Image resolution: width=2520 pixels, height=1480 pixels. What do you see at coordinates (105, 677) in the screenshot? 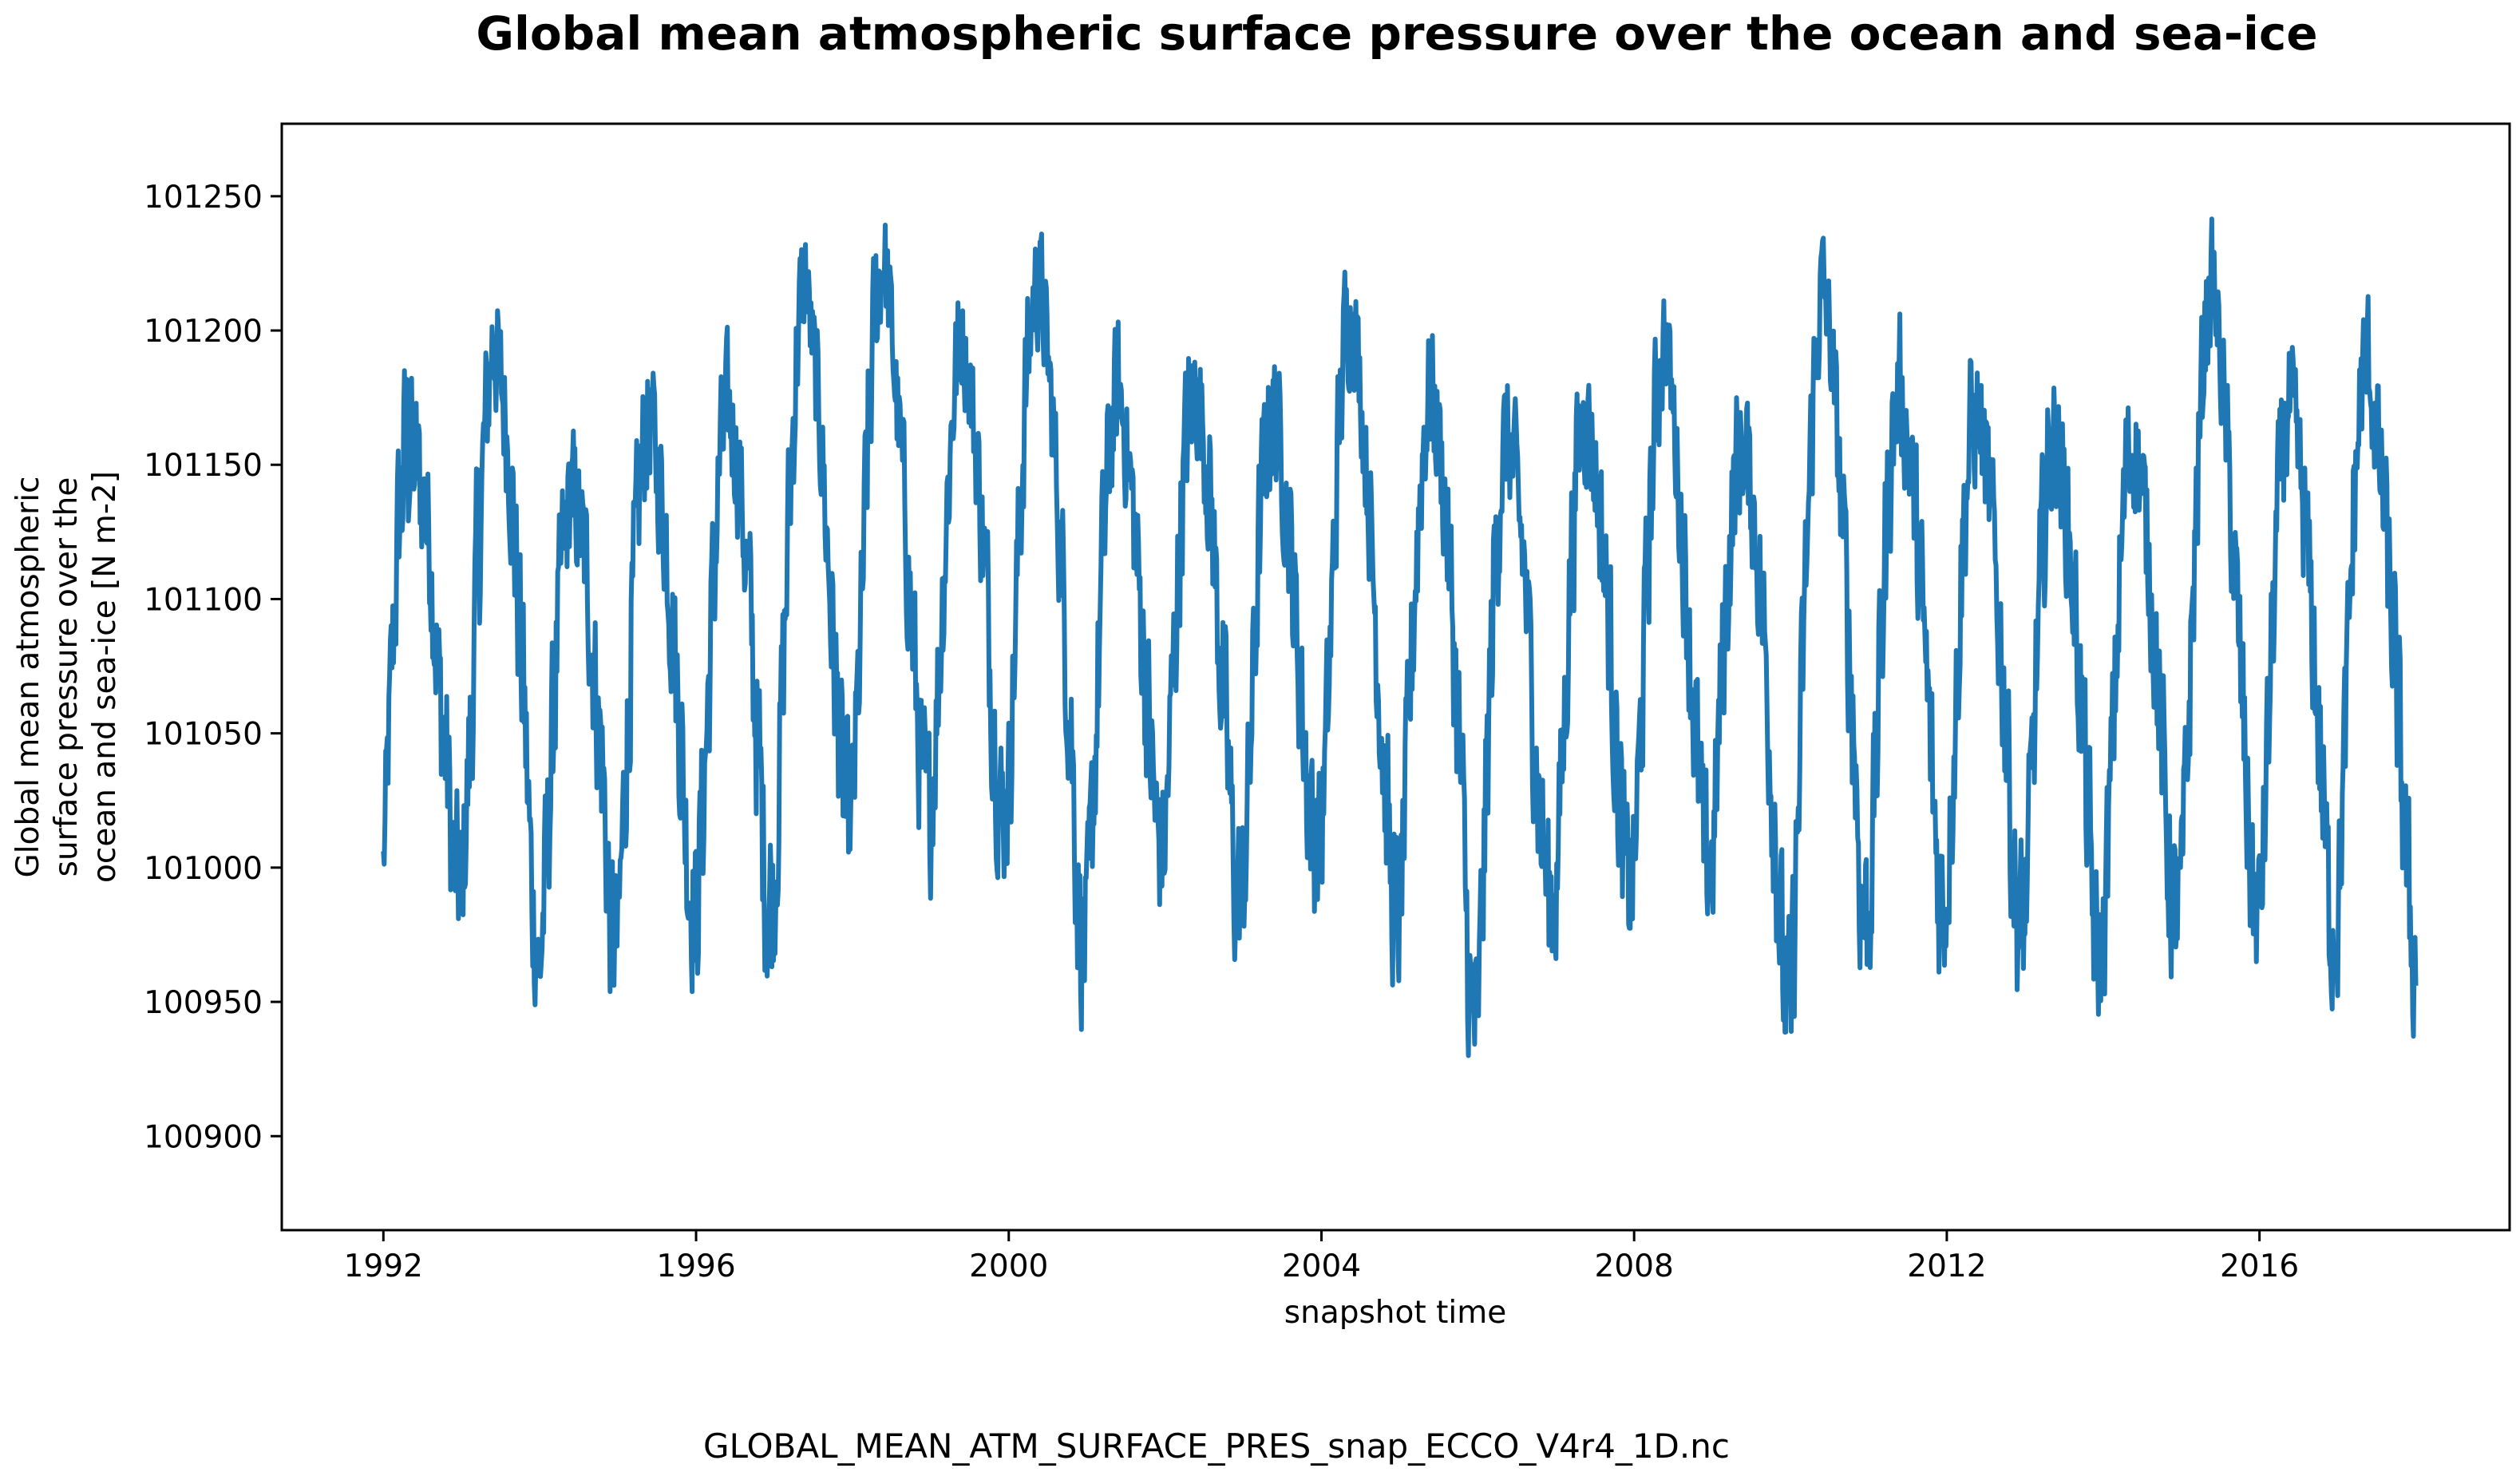
I see `y-axis-label-line-3: ocean and sea-ice [N m-2]` at bounding box center [105, 677].